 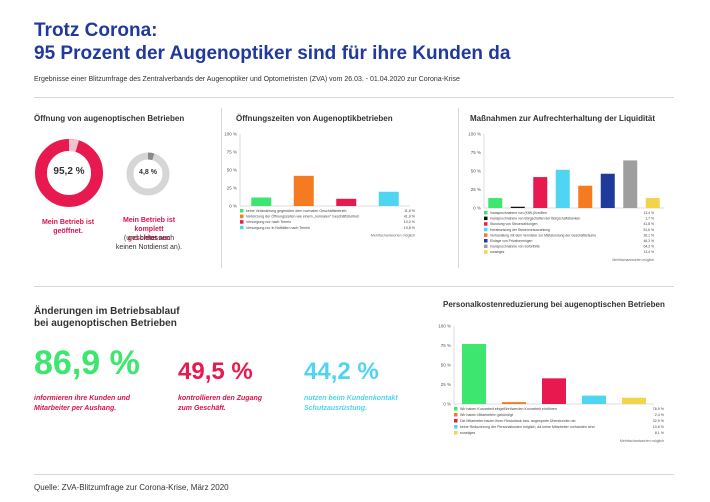 I want to click on open-donut-gap, so click(x=73, y=146).